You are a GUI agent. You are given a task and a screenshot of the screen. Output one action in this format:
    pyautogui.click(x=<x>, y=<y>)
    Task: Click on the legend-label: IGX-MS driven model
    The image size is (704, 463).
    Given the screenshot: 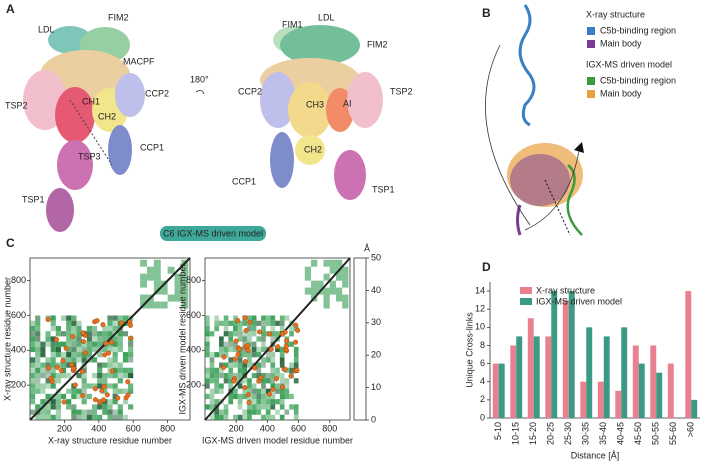 What is the action you would take?
    pyautogui.click(x=579, y=301)
    